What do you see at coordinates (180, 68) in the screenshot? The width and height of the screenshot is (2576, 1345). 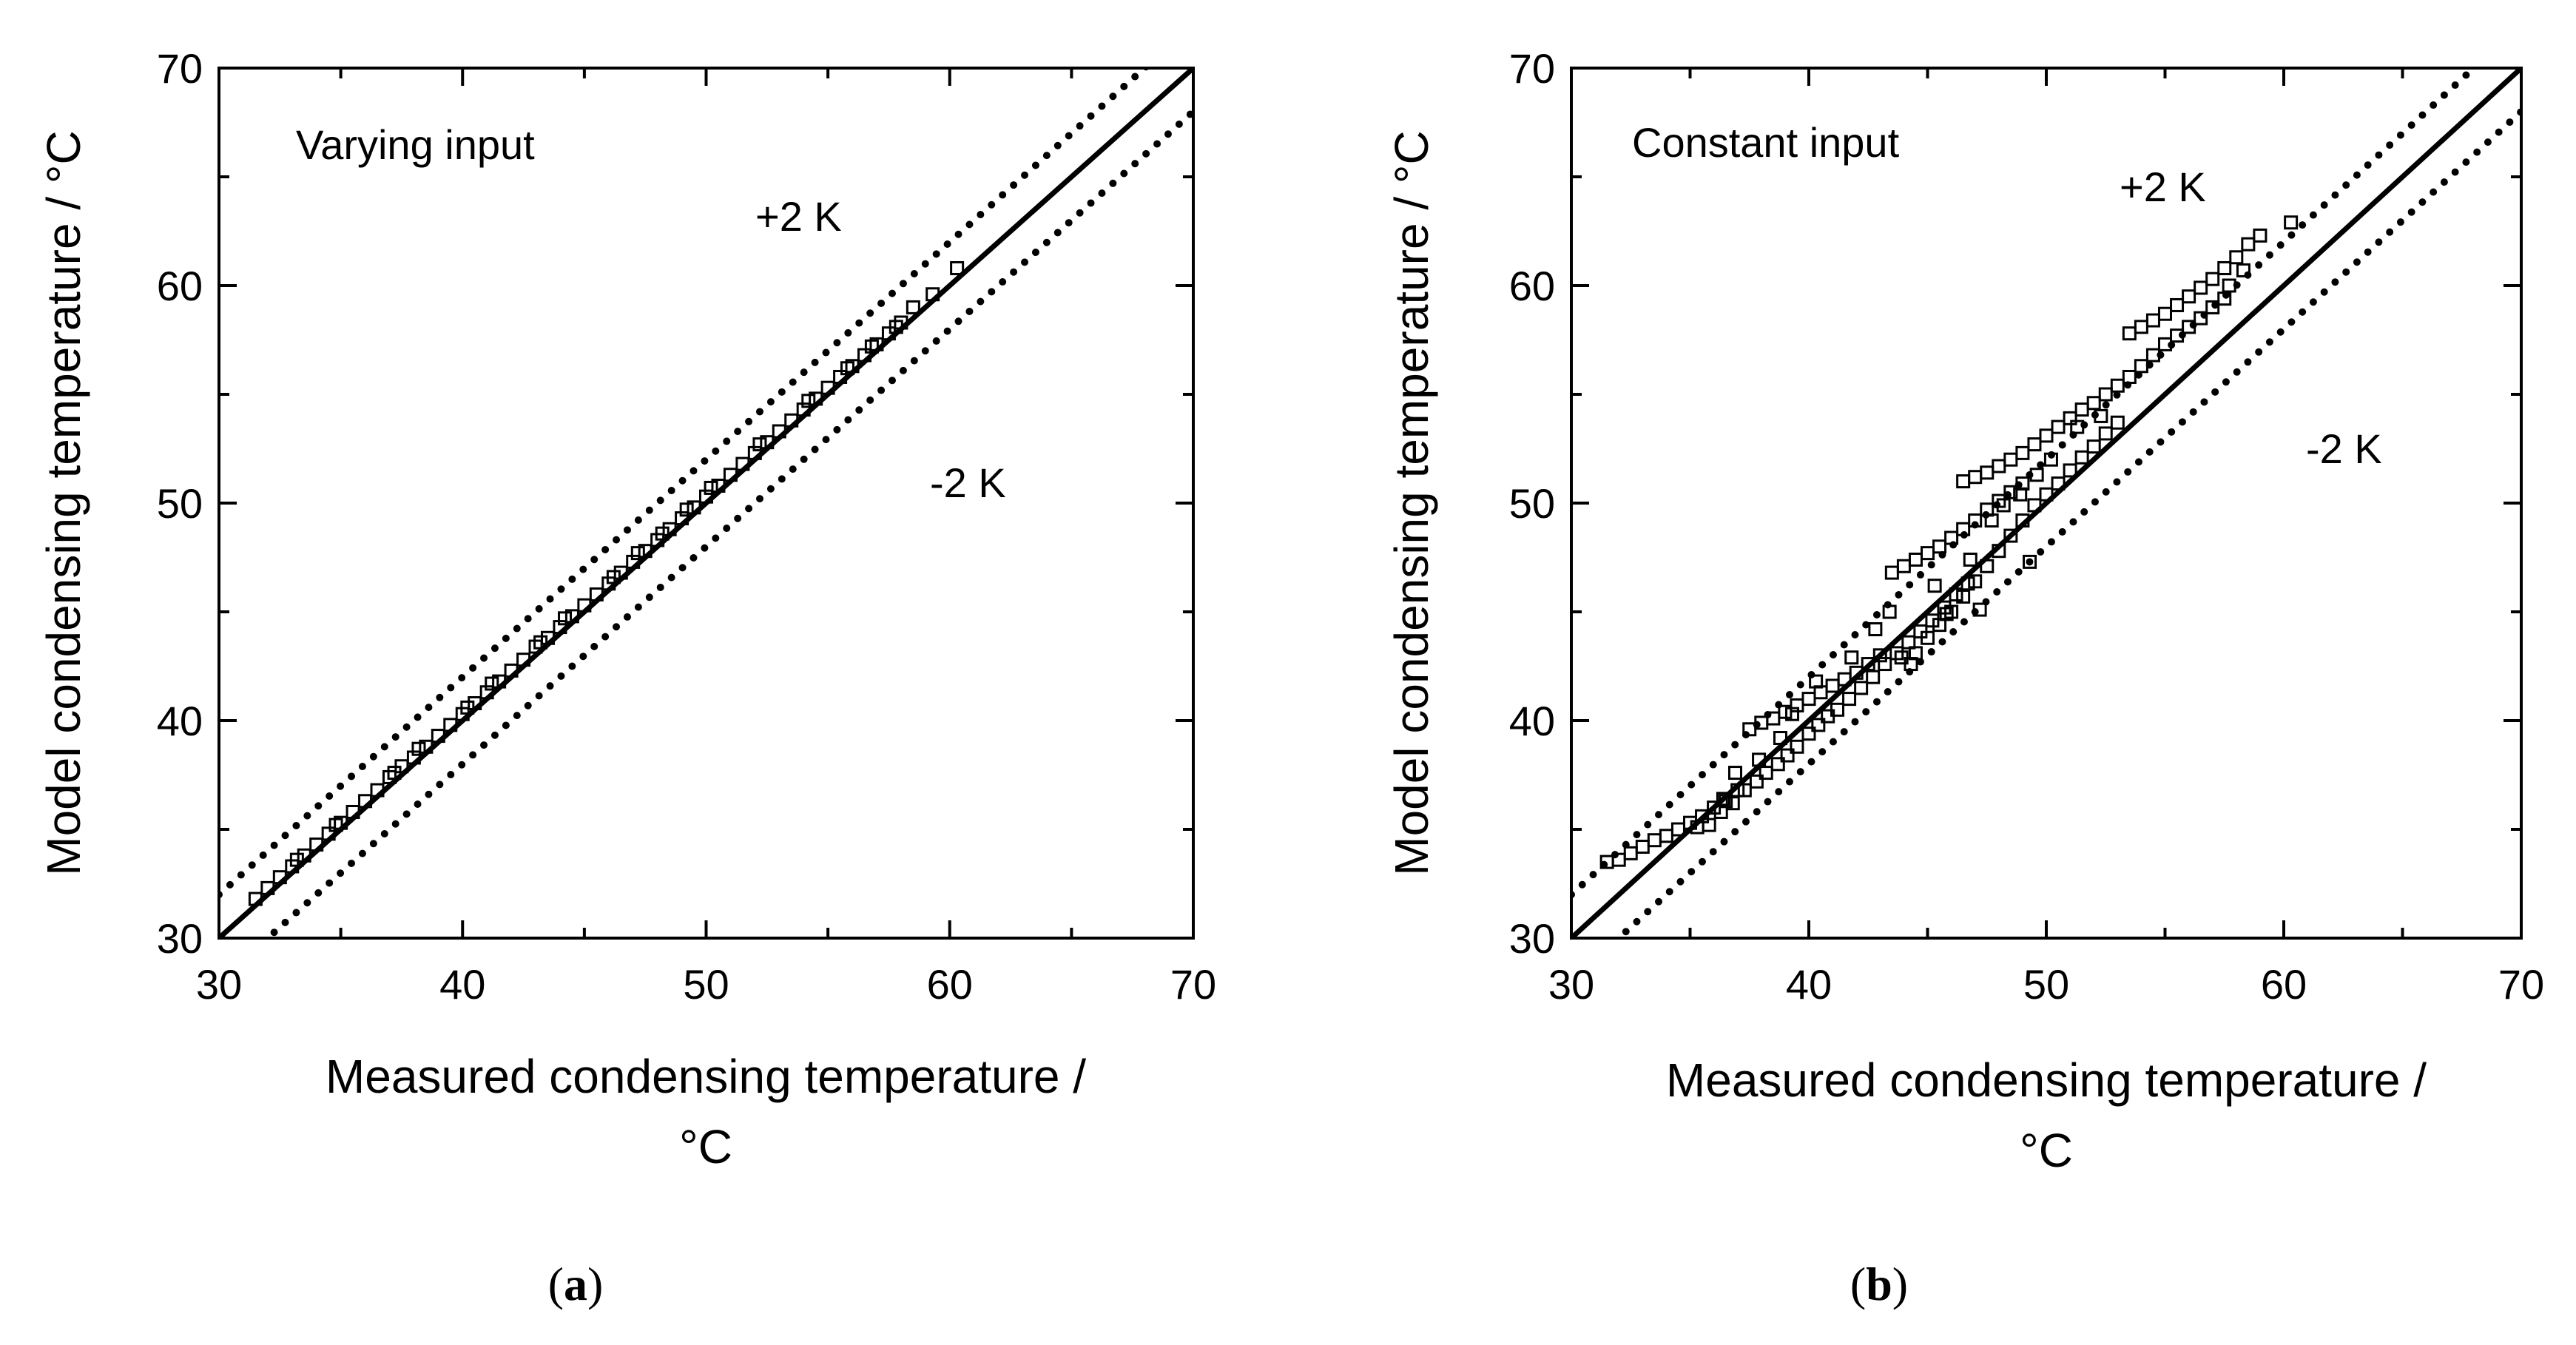 I see `y-tick-label: 70` at bounding box center [180, 68].